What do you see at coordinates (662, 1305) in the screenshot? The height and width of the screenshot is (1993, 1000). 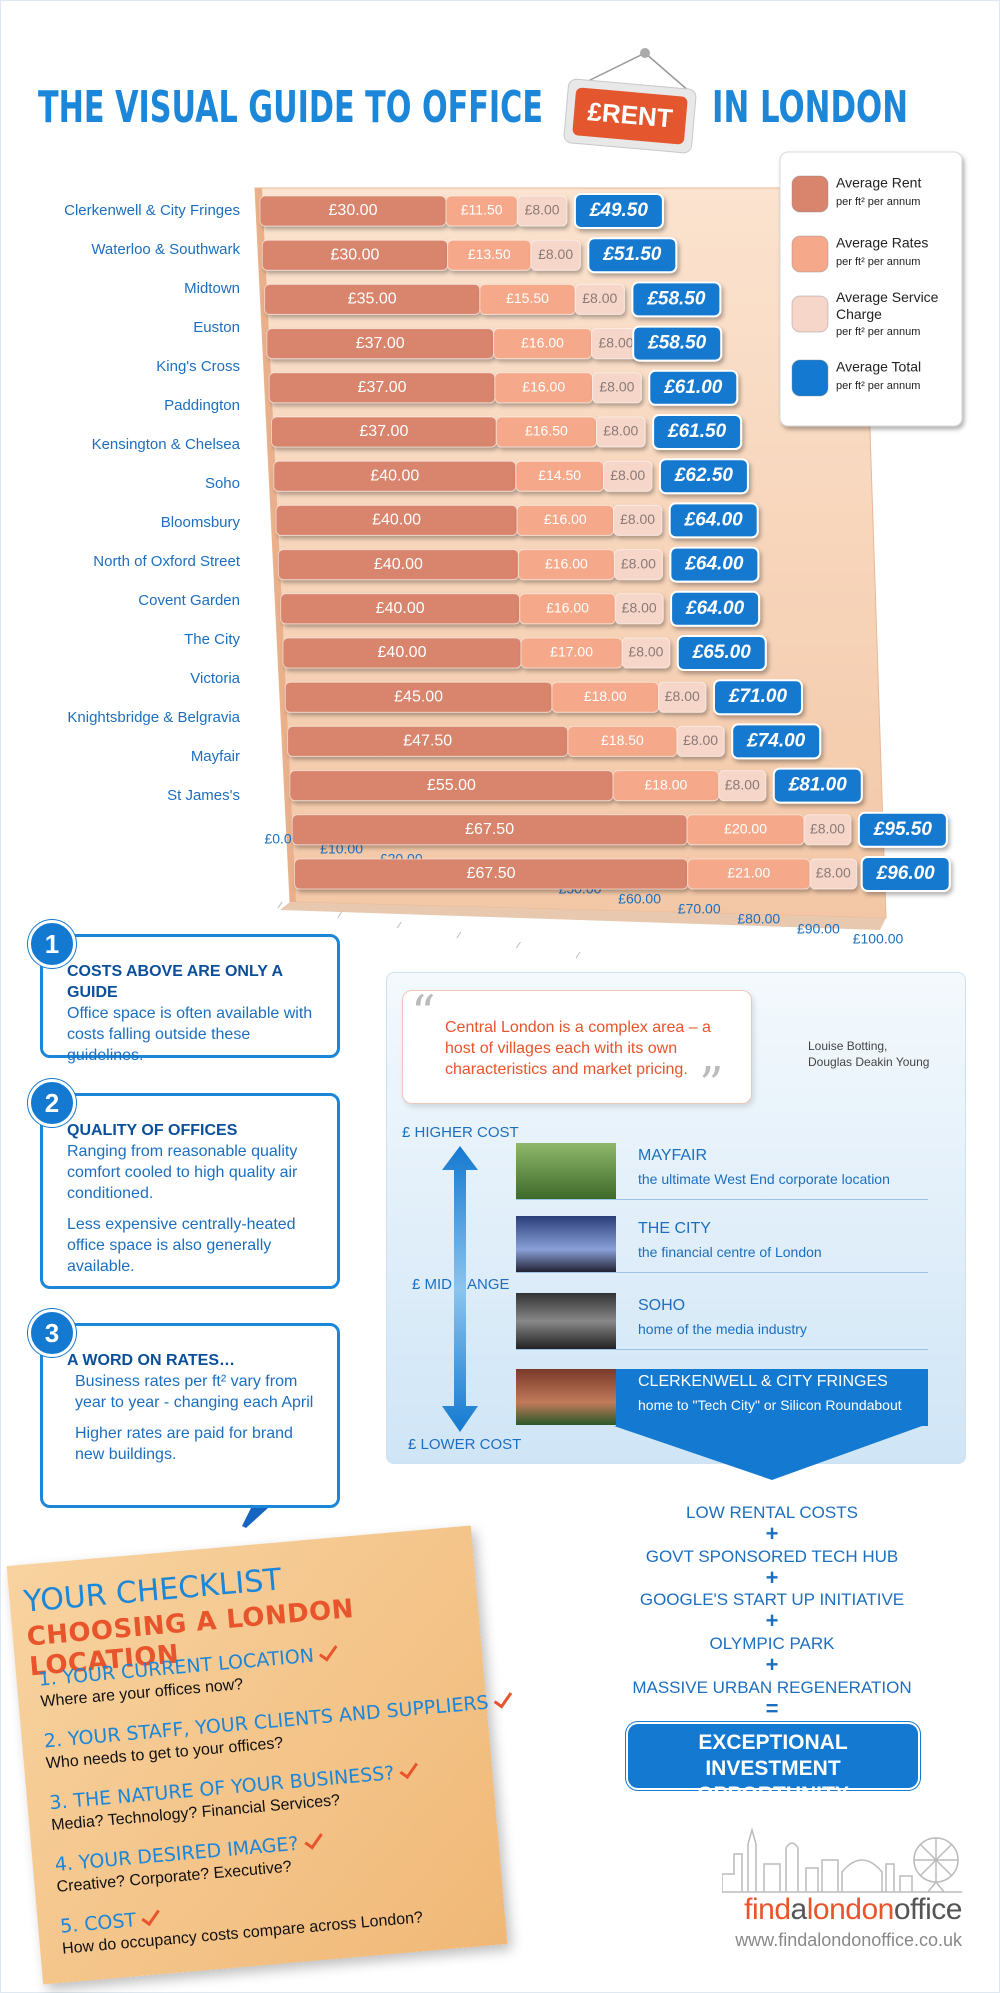 I see `location-name: SOHO` at bounding box center [662, 1305].